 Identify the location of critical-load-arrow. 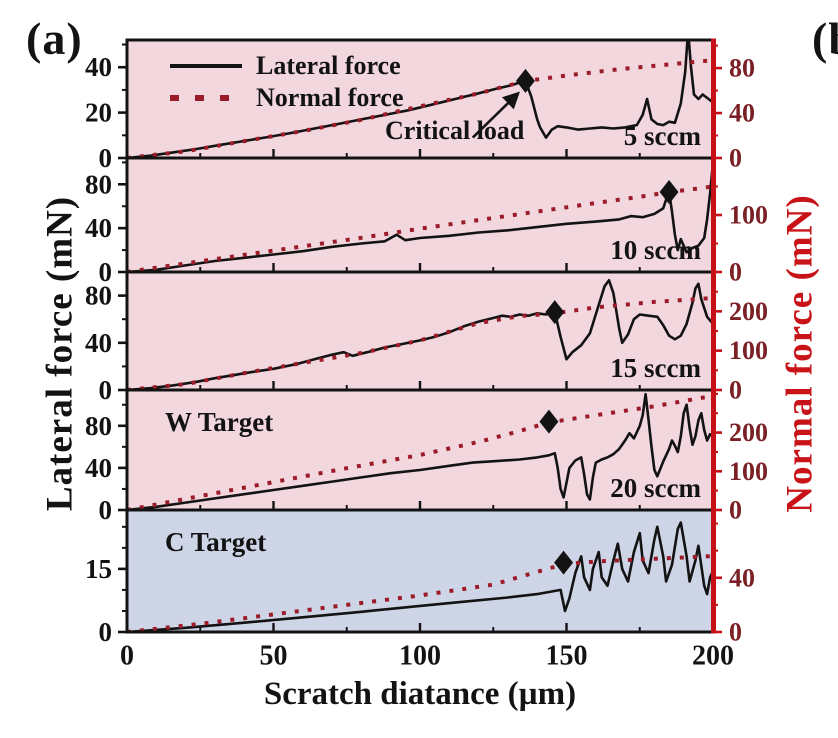
(495, 115).